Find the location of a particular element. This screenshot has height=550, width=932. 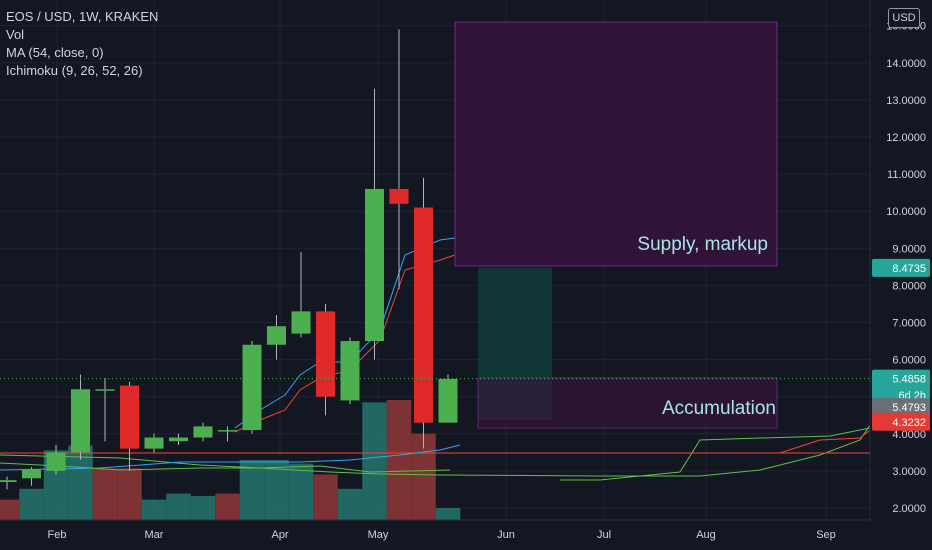

x-tick-label: Apr is located at coordinates (279, 535).